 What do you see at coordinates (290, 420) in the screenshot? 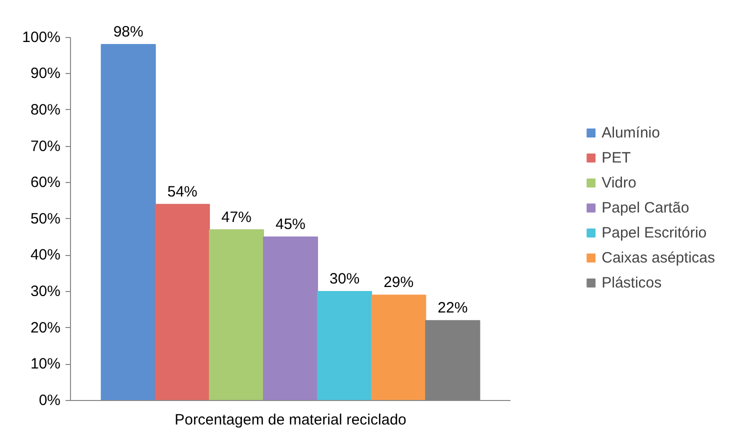
I see `x-tick-label: Porcentagem de material reciclado` at bounding box center [290, 420].